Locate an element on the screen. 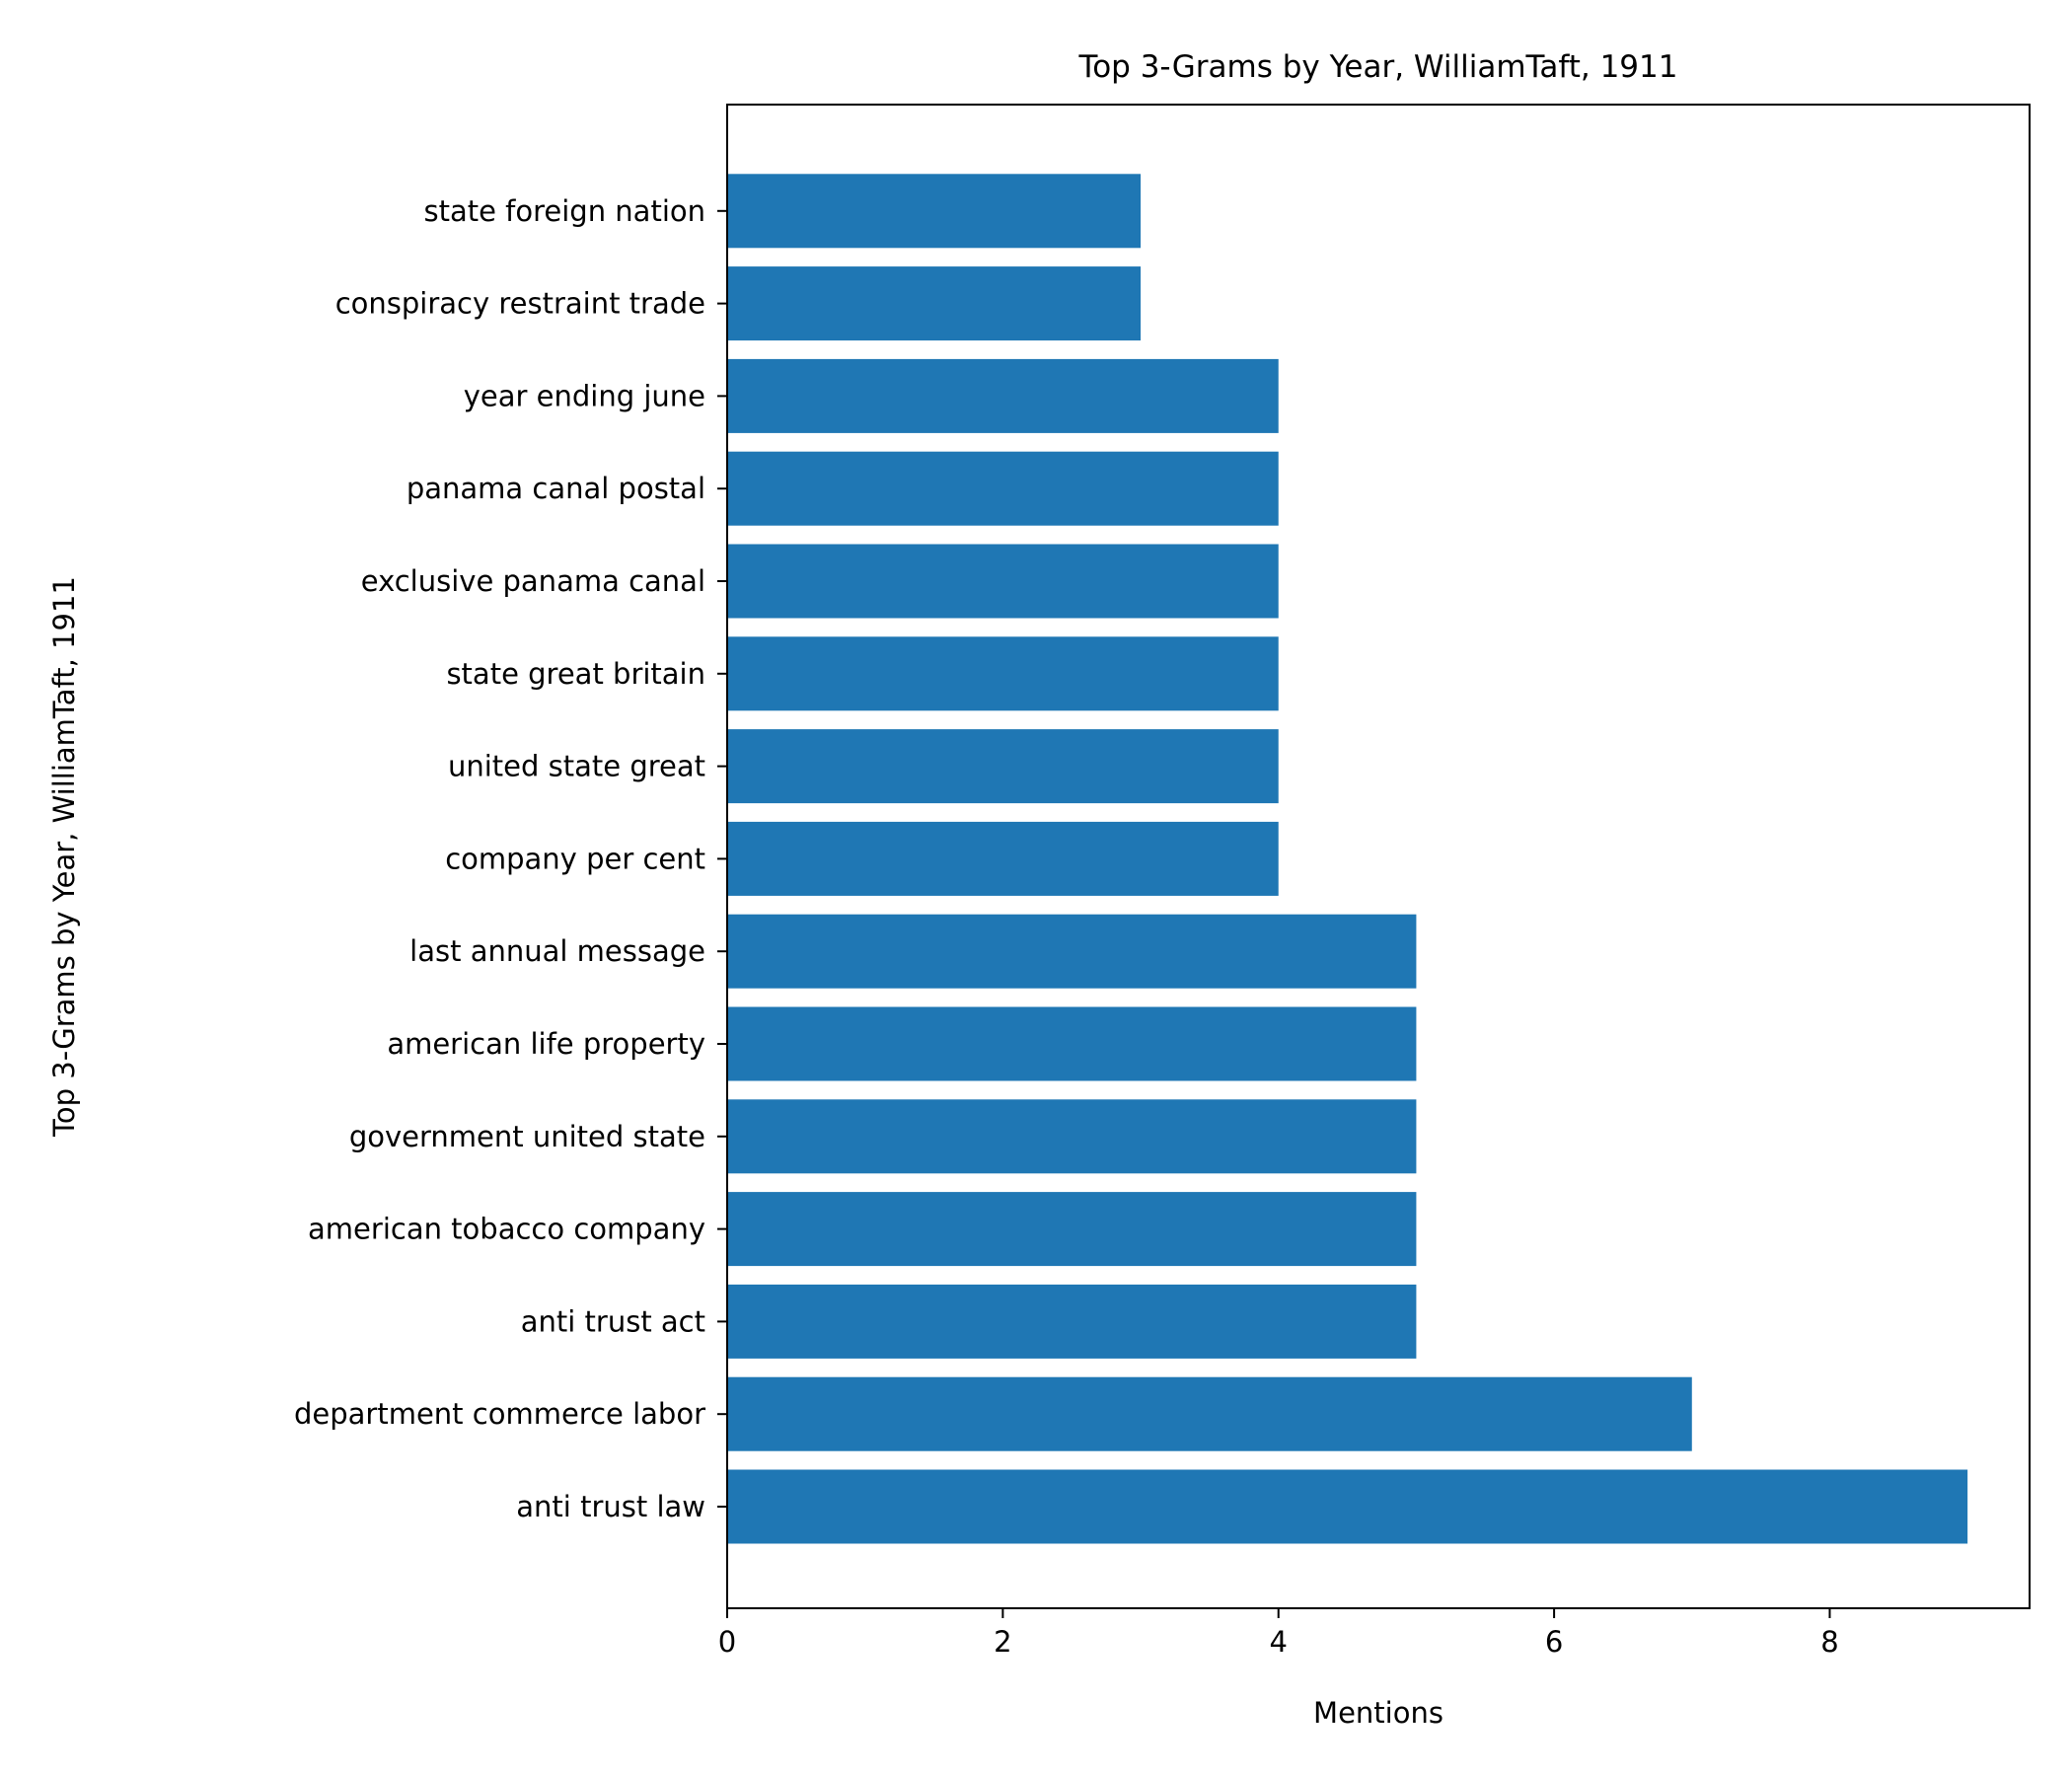  bar-state-foreign-nation is located at coordinates (935, 212).